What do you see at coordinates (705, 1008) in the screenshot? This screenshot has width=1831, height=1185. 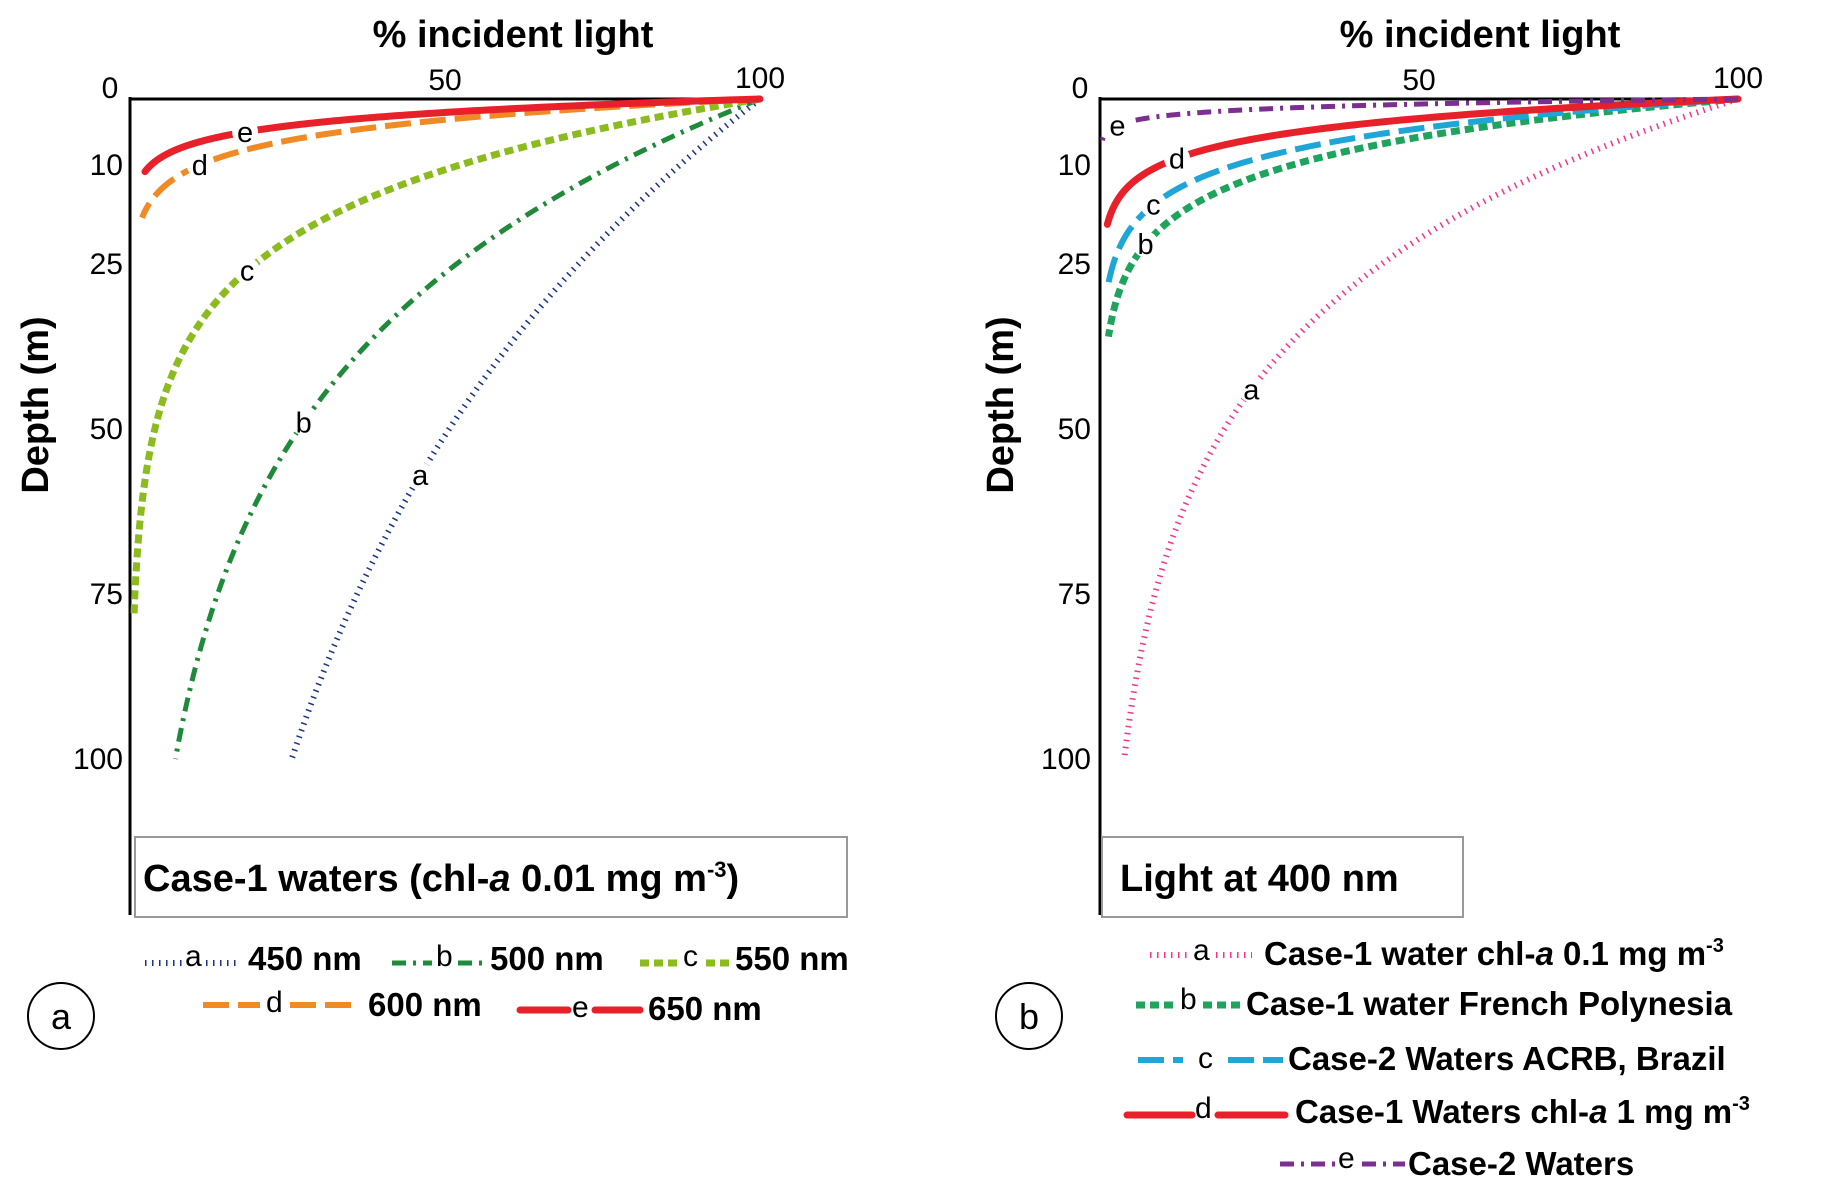 I see `legend-a-item-e-label: 650 nm` at bounding box center [705, 1008].